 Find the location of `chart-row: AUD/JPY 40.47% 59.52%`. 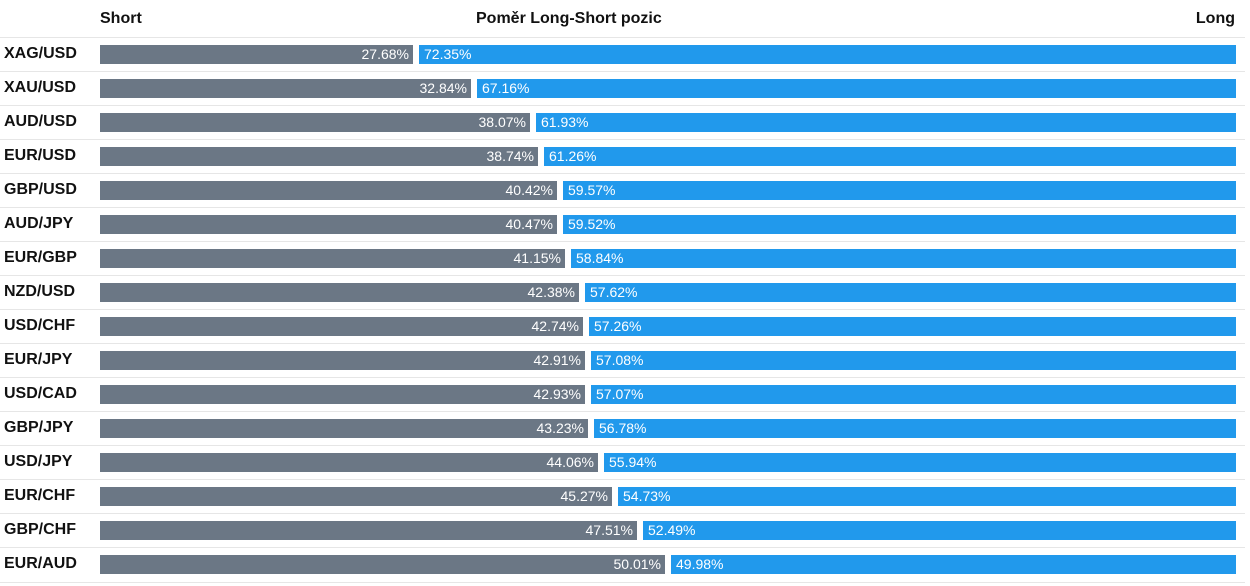

chart-row: AUD/JPY 40.47% 59.52% is located at coordinates (622, 224).